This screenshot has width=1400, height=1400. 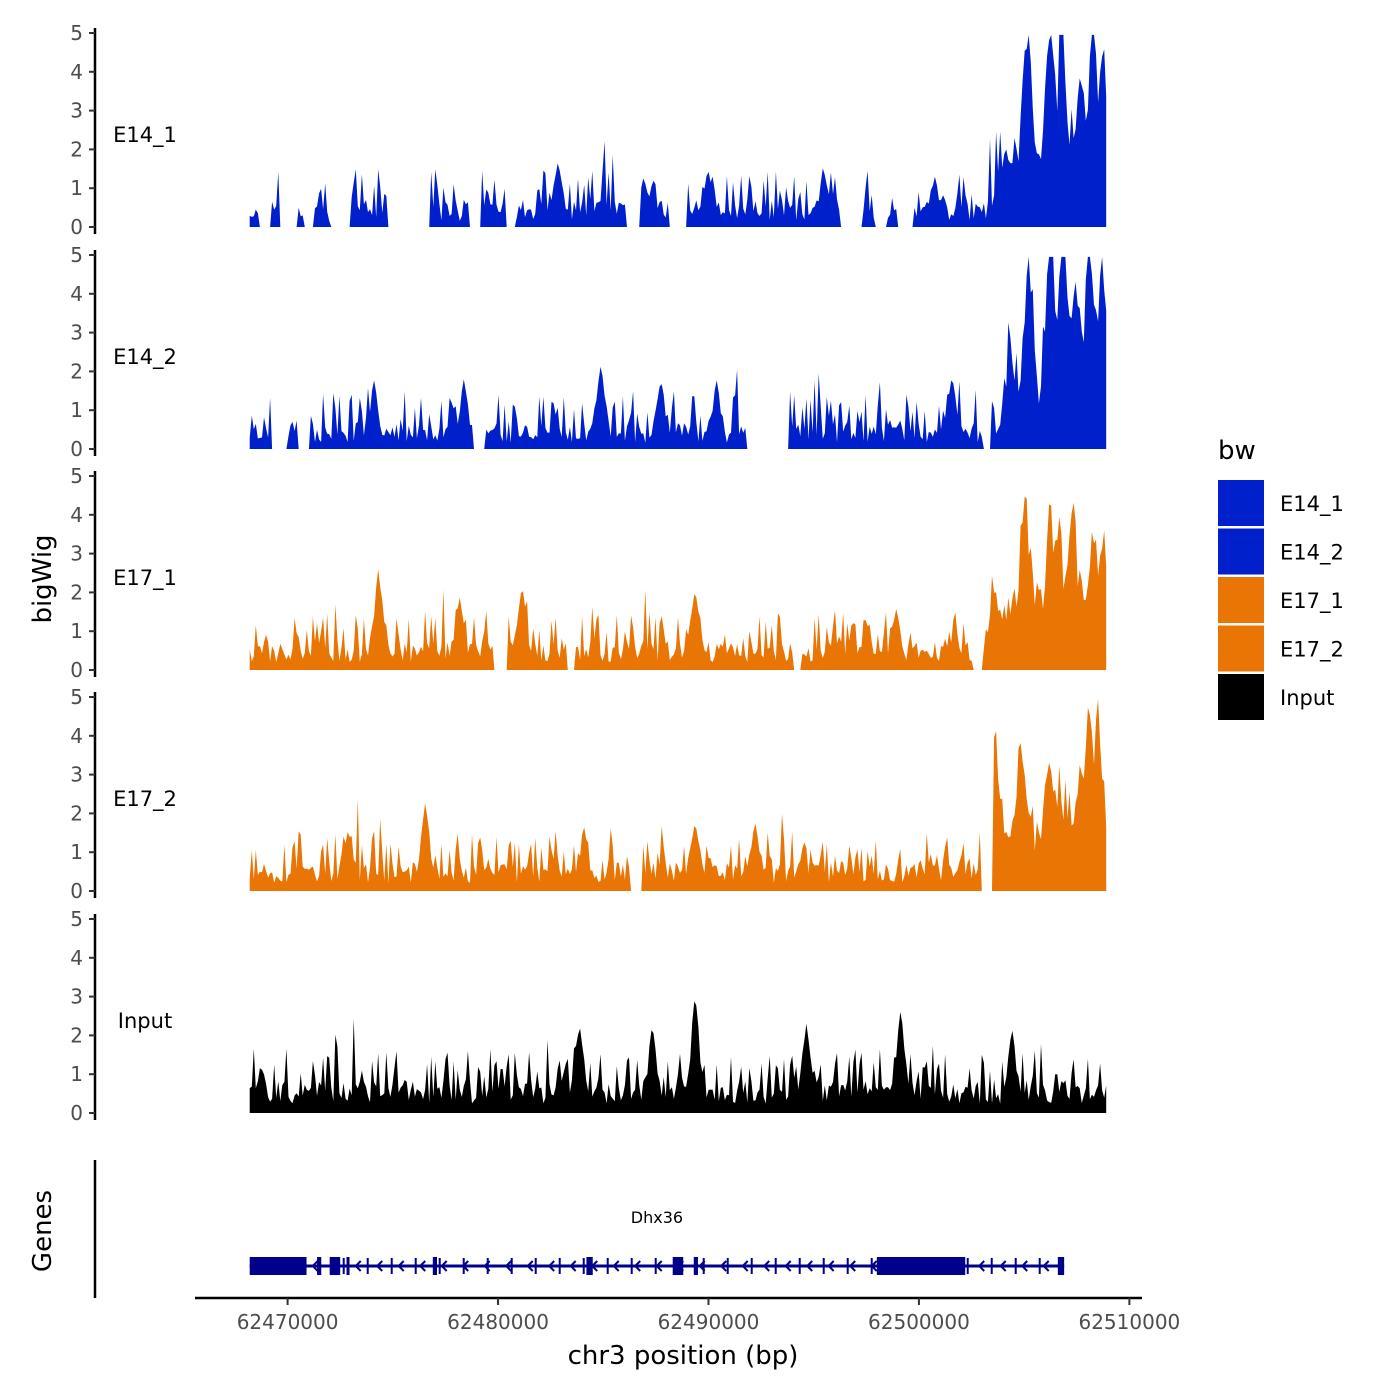 What do you see at coordinates (1312, 504) in the screenshot?
I see `legend-label: E14_1` at bounding box center [1312, 504].